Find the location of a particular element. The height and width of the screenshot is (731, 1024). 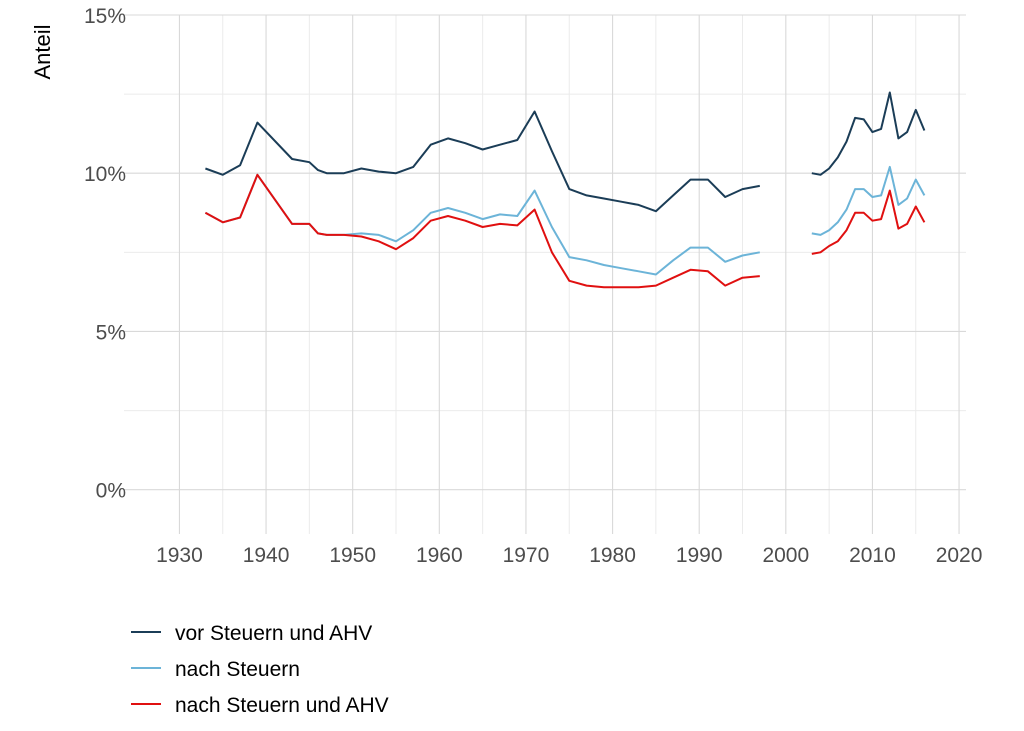

x-axis-tick-labels: 1930 1940 1950 1960 1970 1980 1990 2000 2010 2020 is located at coordinates (569, 555).